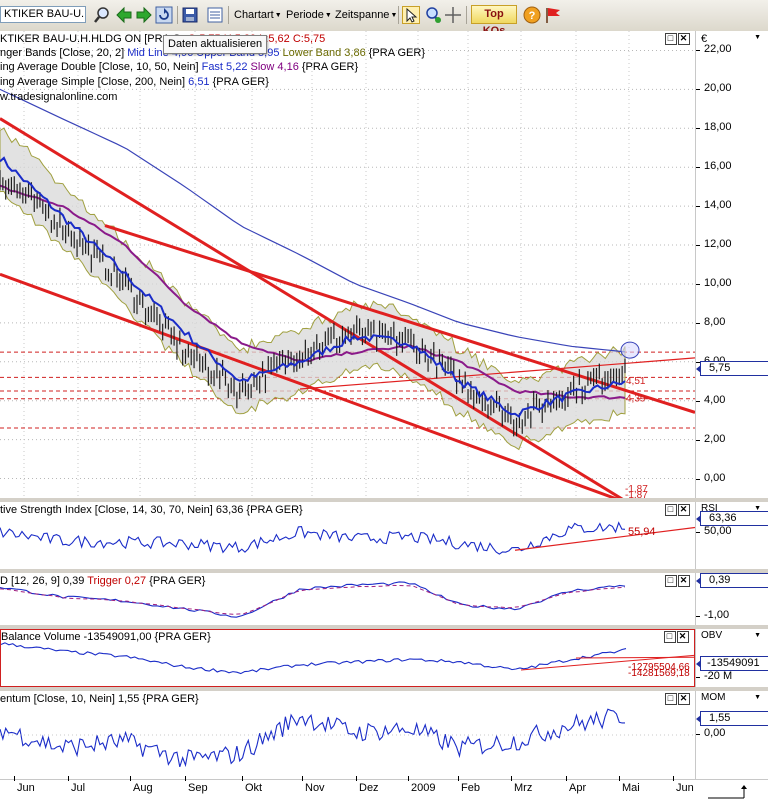 This screenshot has height=807, width=768. Describe the element at coordinates (636, 399) in the screenshot. I see `price-annotation: 4,39` at that location.